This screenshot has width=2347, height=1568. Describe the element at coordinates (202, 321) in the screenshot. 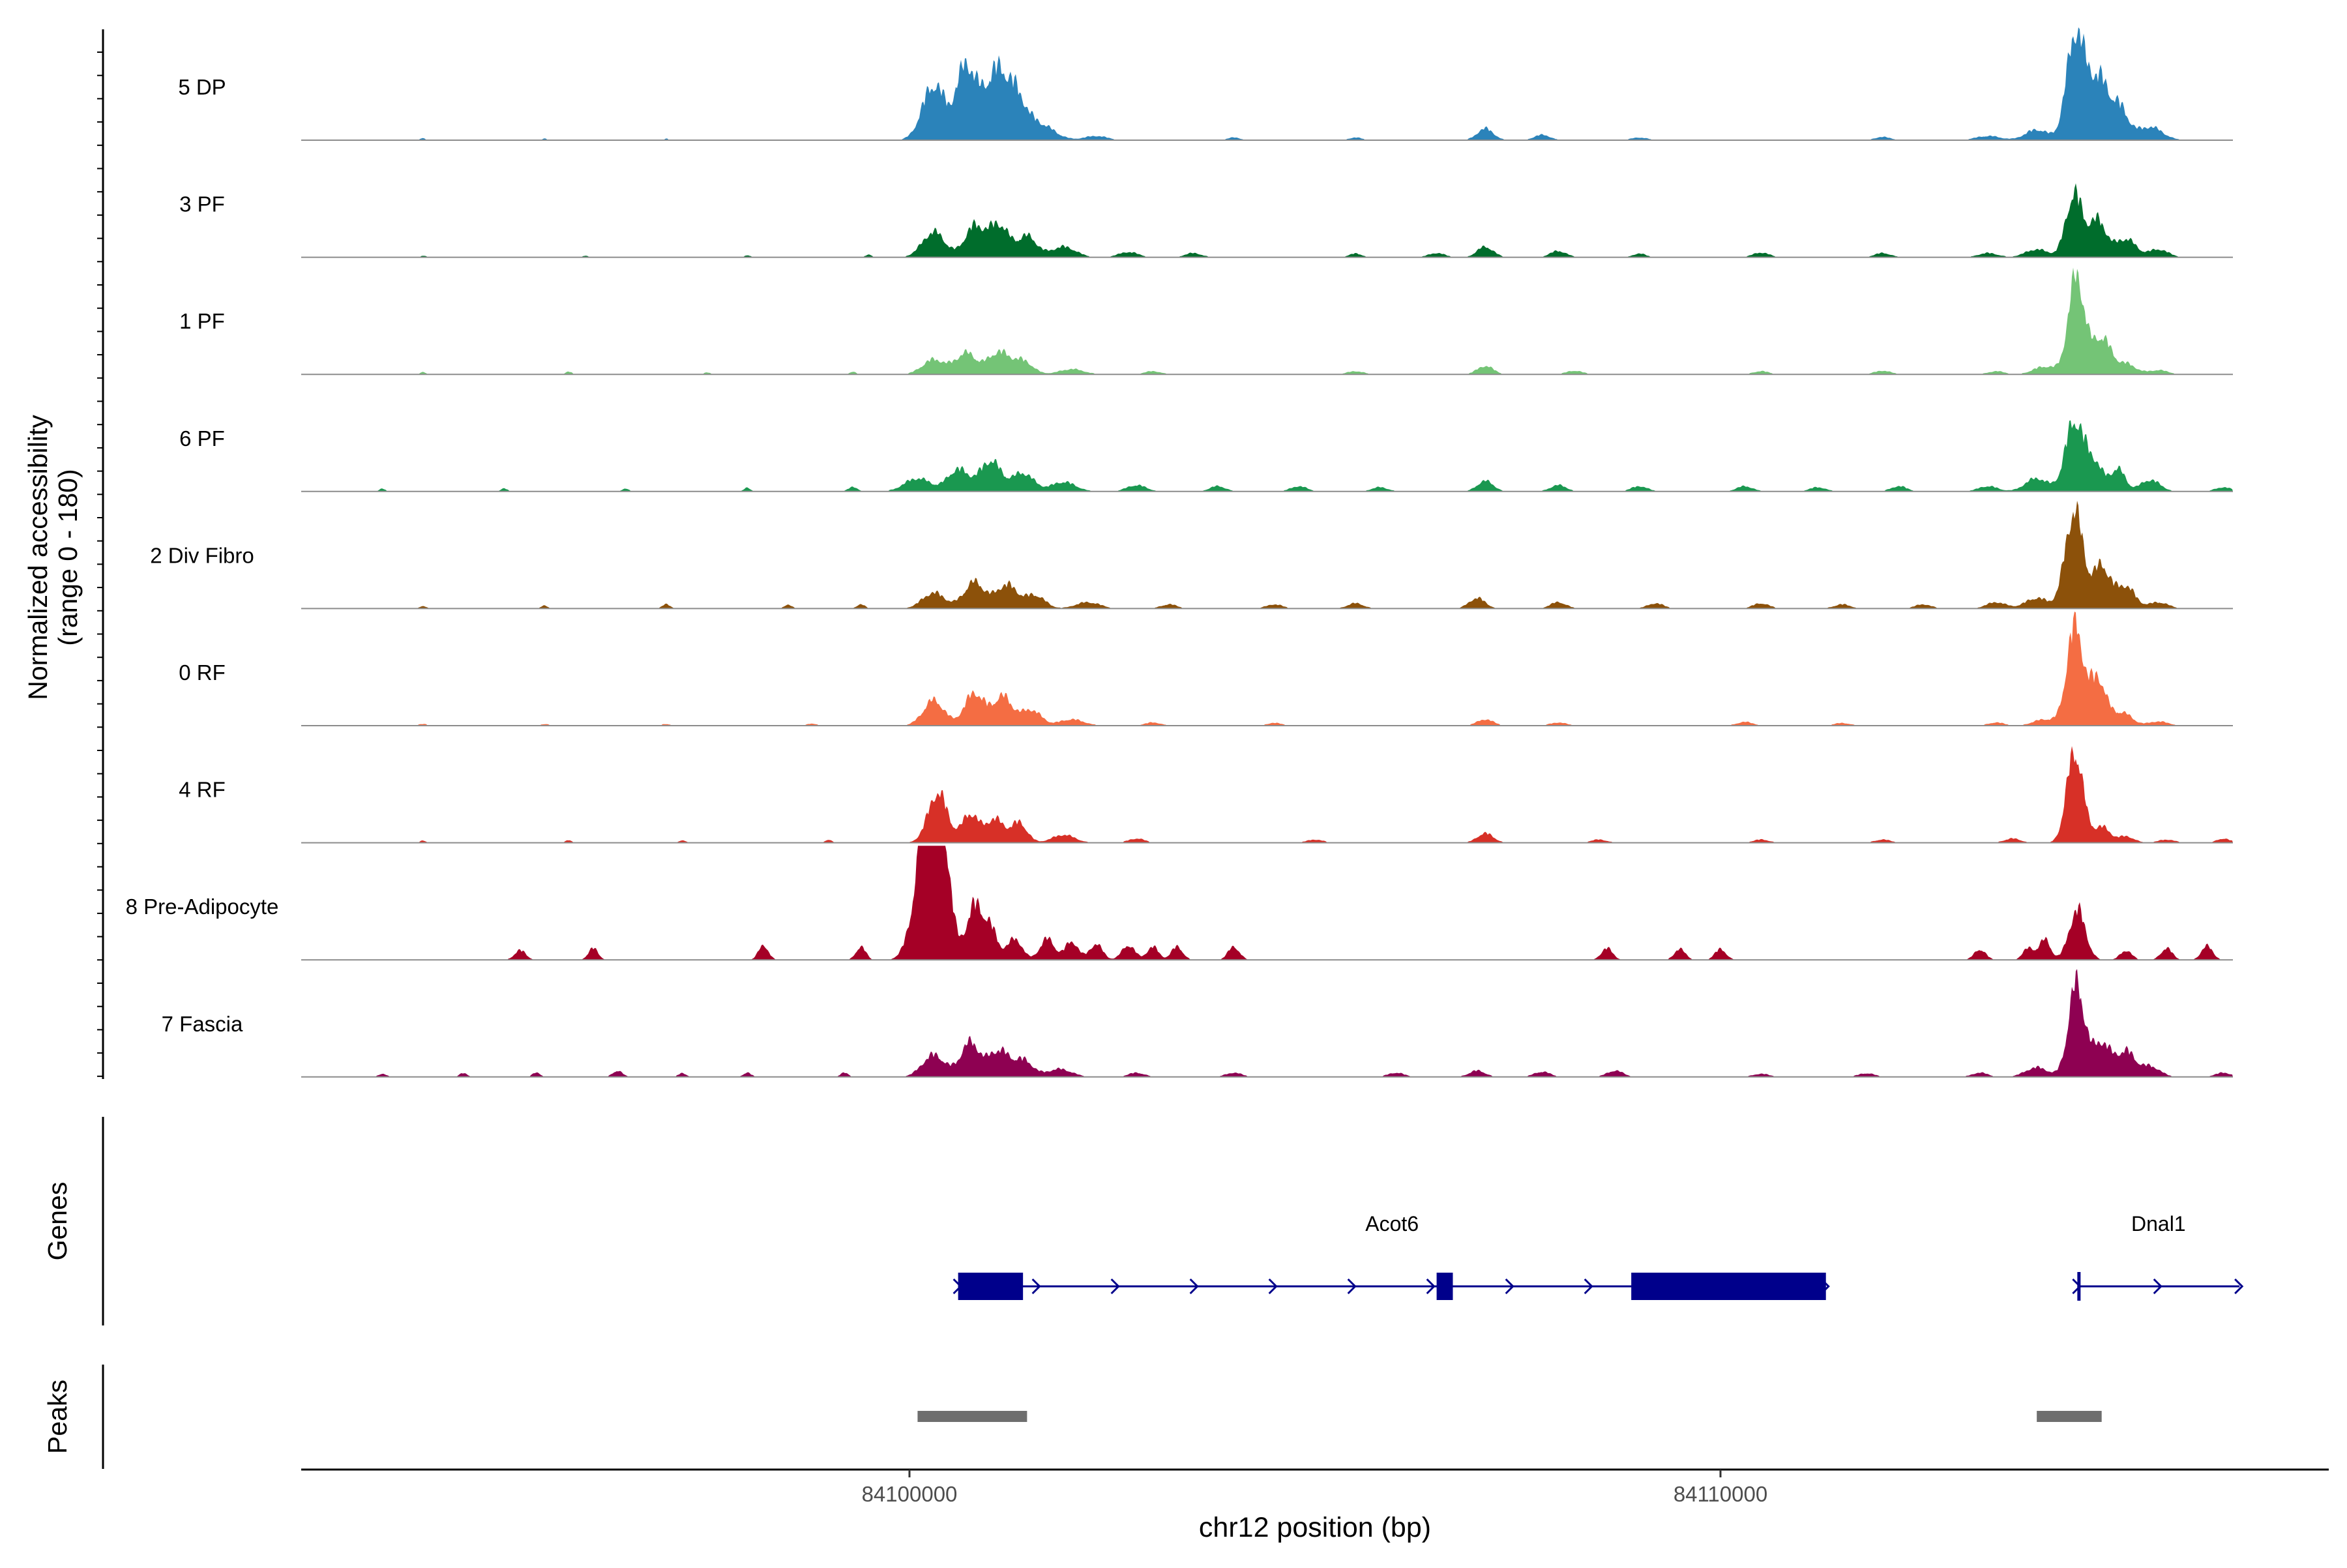

I see `track-label-1-pf: 1 PF` at that location.